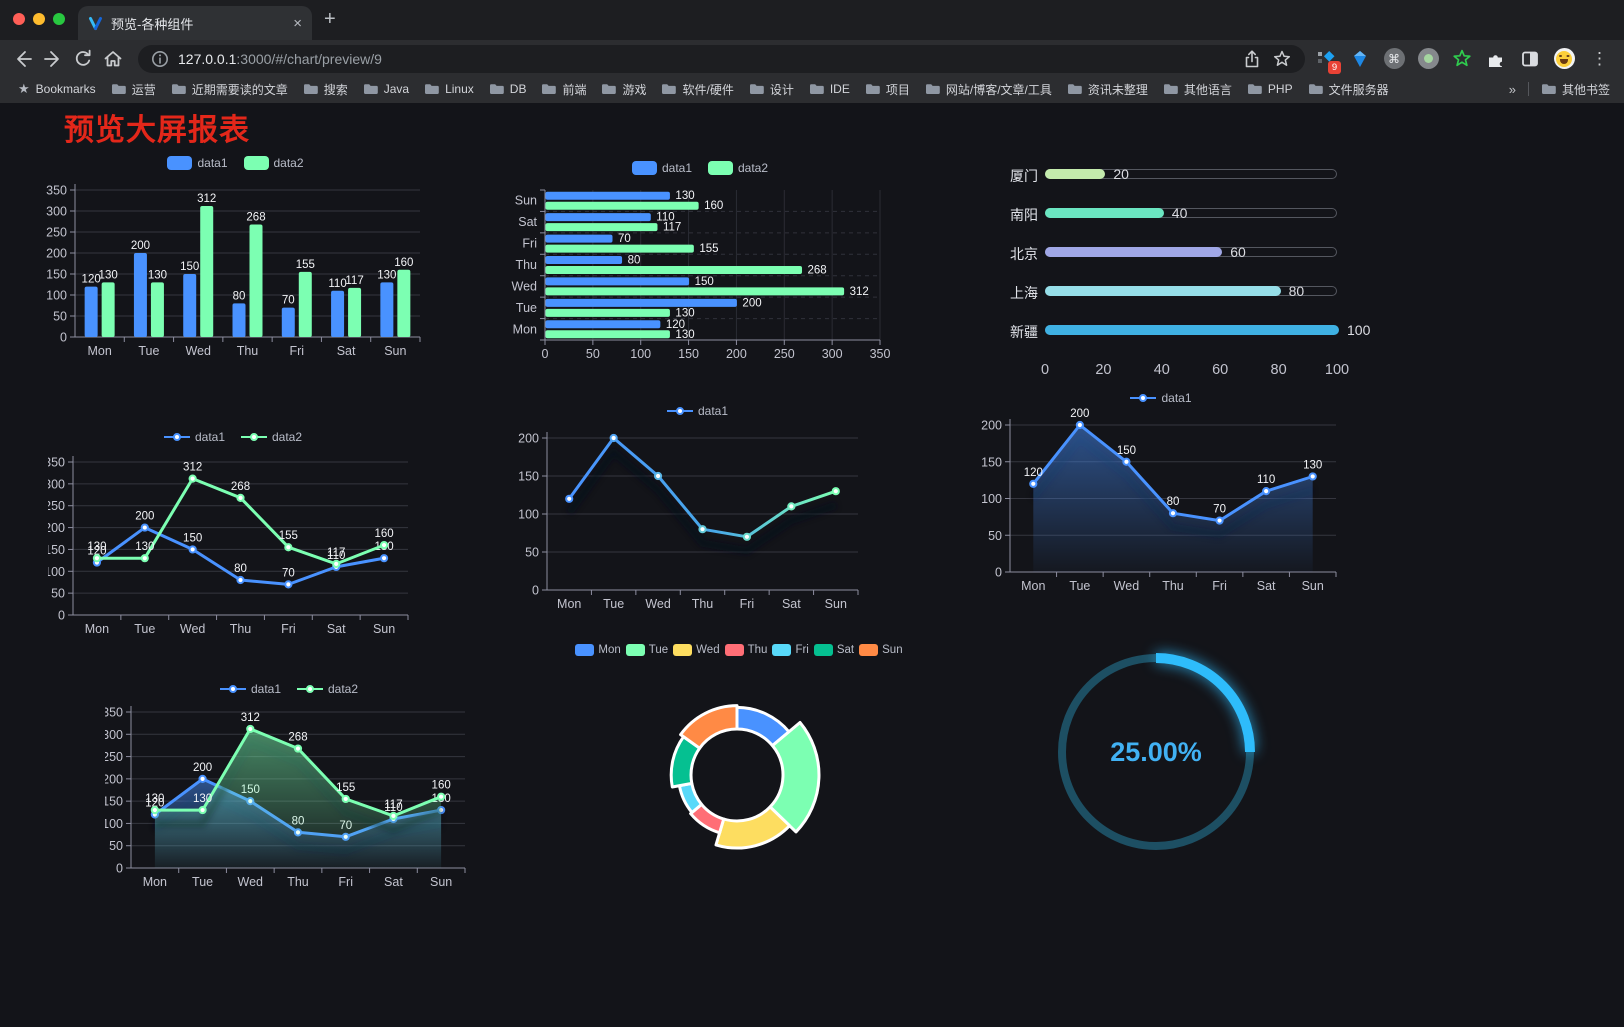 The height and width of the screenshot is (1027, 1624). What do you see at coordinates (97, 629) in the screenshot?
I see `svg-text: Mon` at bounding box center [97, 629].